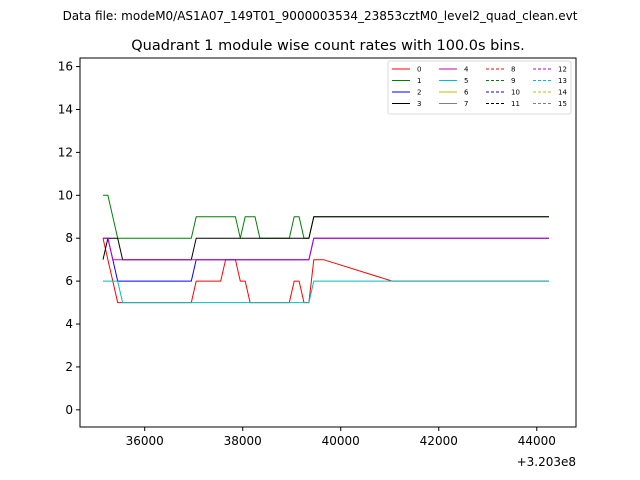  What do you see at coordinates (515, 93) in the screenshot?
I see `legend-label-10: 10` at bounding box center [515, 93].